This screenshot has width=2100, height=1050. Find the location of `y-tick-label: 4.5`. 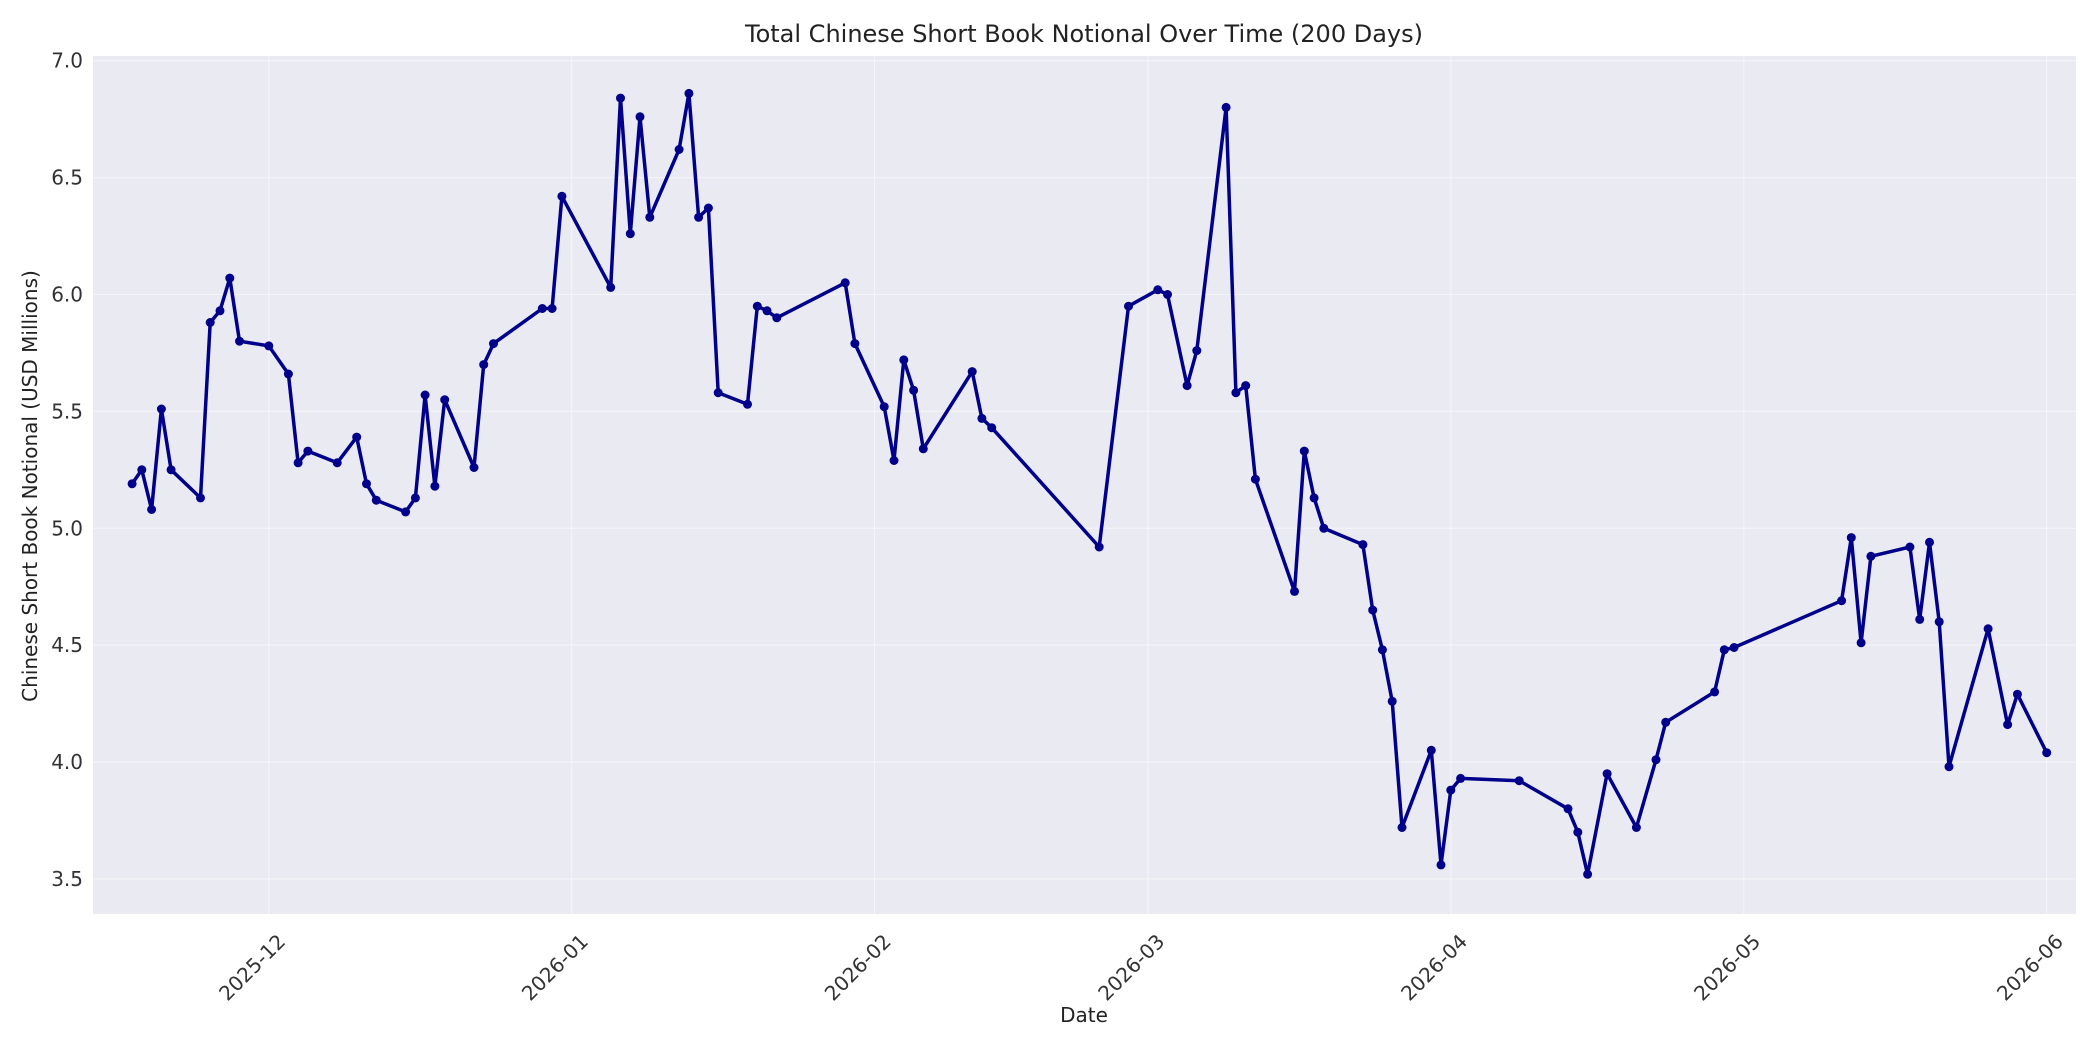

y-tick-label: 4.5 is located at coordinates (67, 645).